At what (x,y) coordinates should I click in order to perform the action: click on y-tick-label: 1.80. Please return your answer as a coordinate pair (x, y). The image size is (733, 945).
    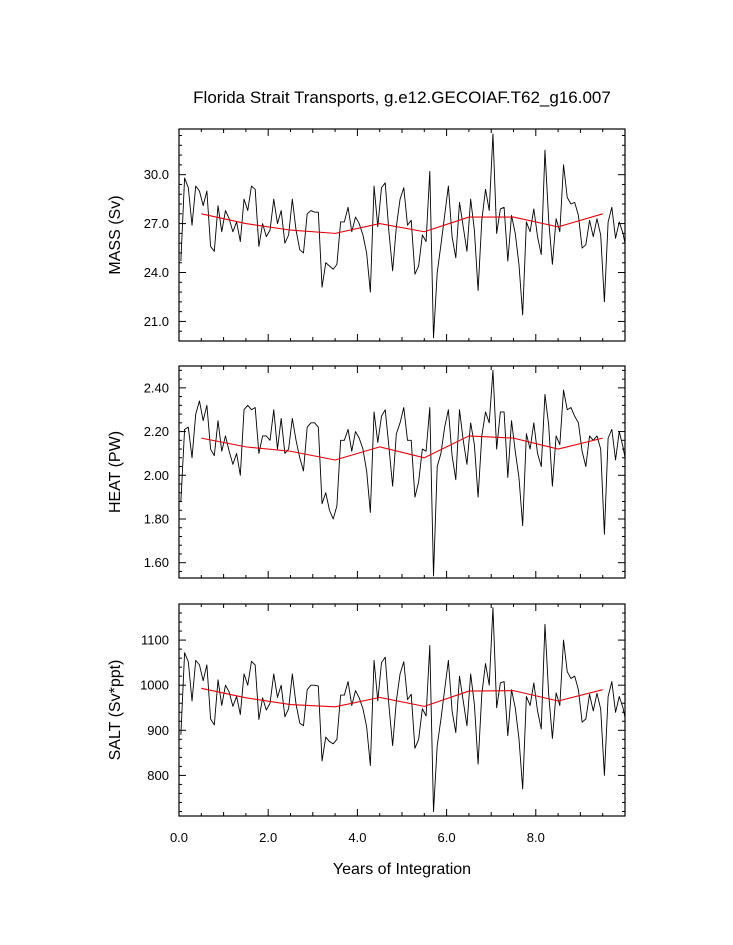
    Looking at the image, I should click on (156, 518).